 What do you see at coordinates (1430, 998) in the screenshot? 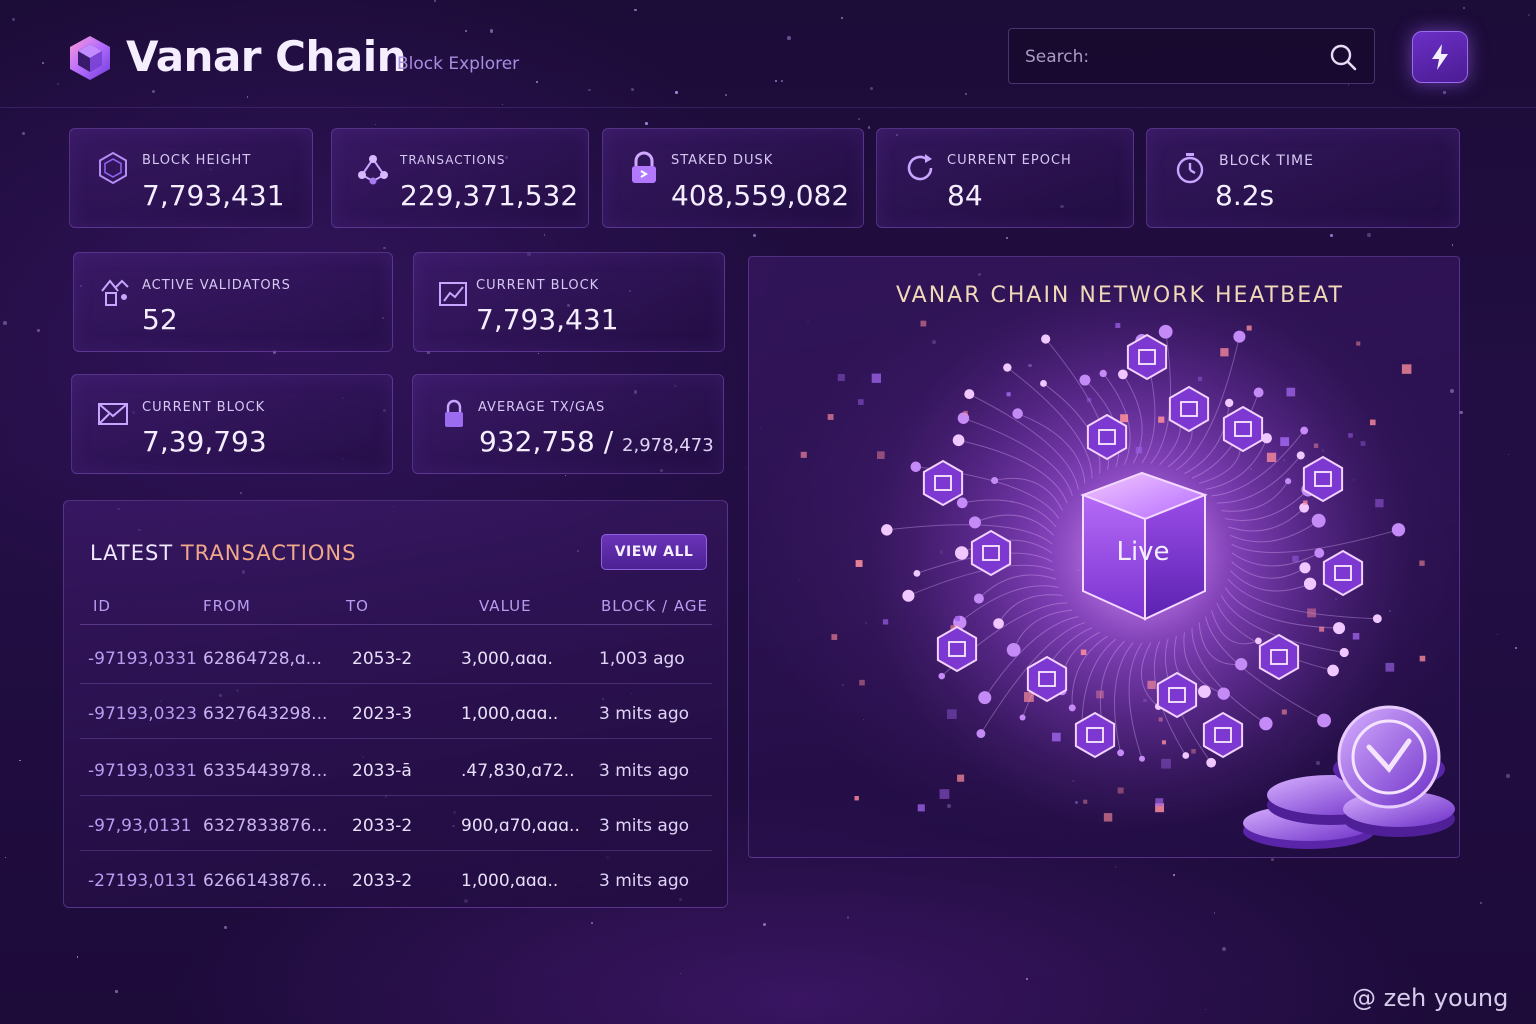
I see `watermark: @ zeh young` at bounding box center [1430, 998].